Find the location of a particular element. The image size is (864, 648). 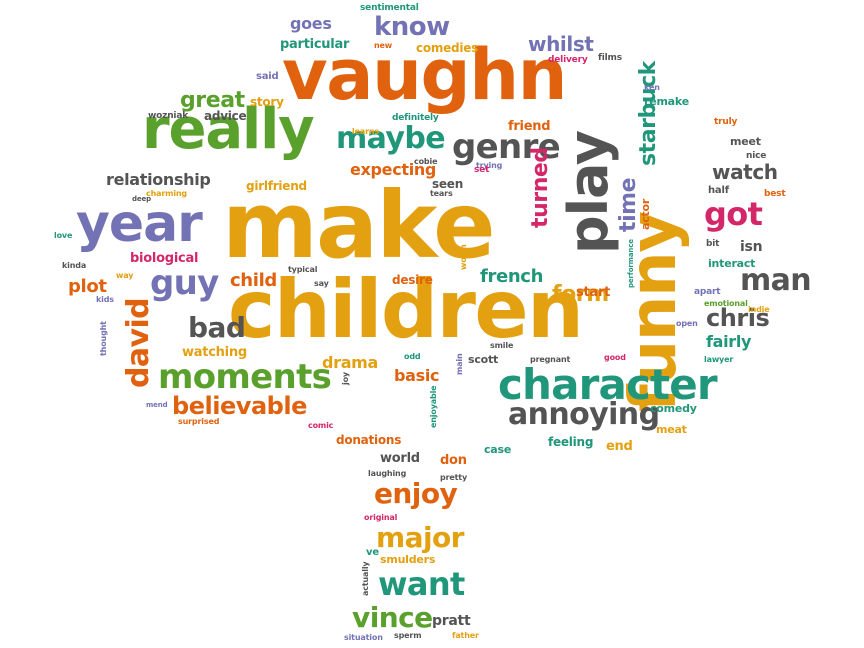

word-biological: biological is located at coordinates (164, 258).